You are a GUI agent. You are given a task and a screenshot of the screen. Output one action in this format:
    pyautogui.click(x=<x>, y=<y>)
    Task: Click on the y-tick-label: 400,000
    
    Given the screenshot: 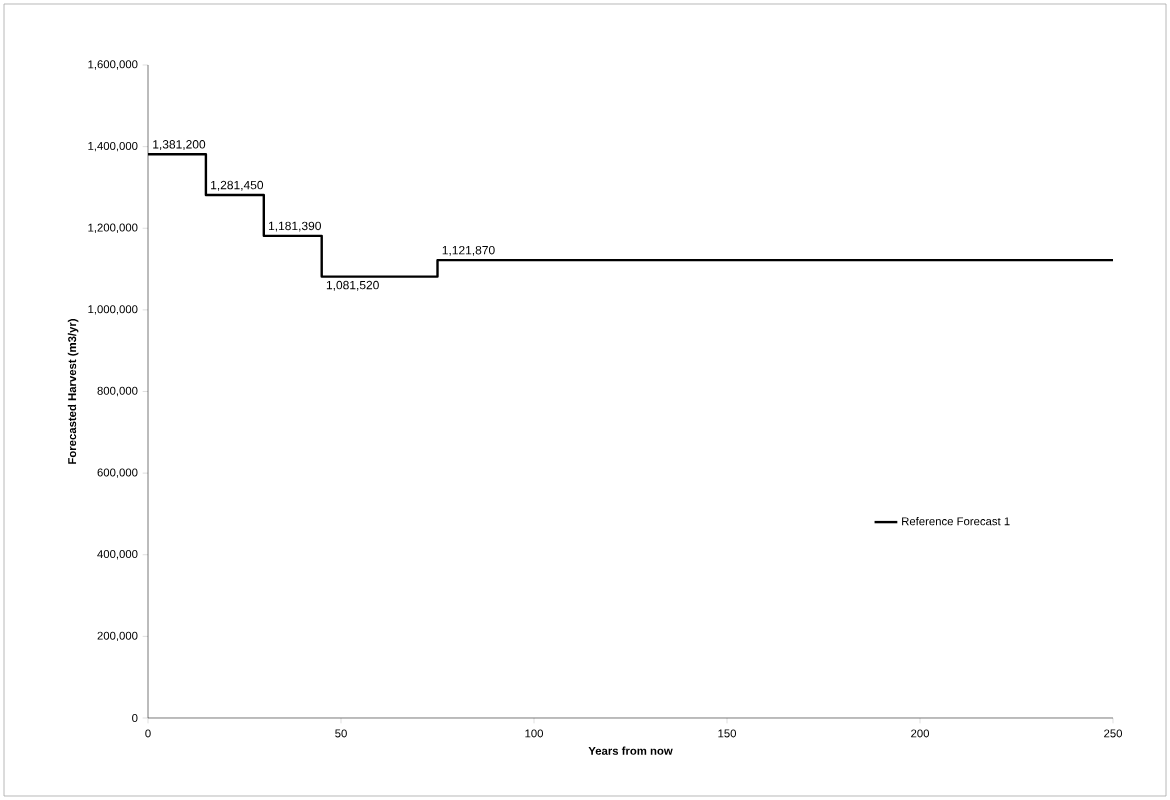 What is the action you would take?
    pyautogui.click(x=117, y=555)
    